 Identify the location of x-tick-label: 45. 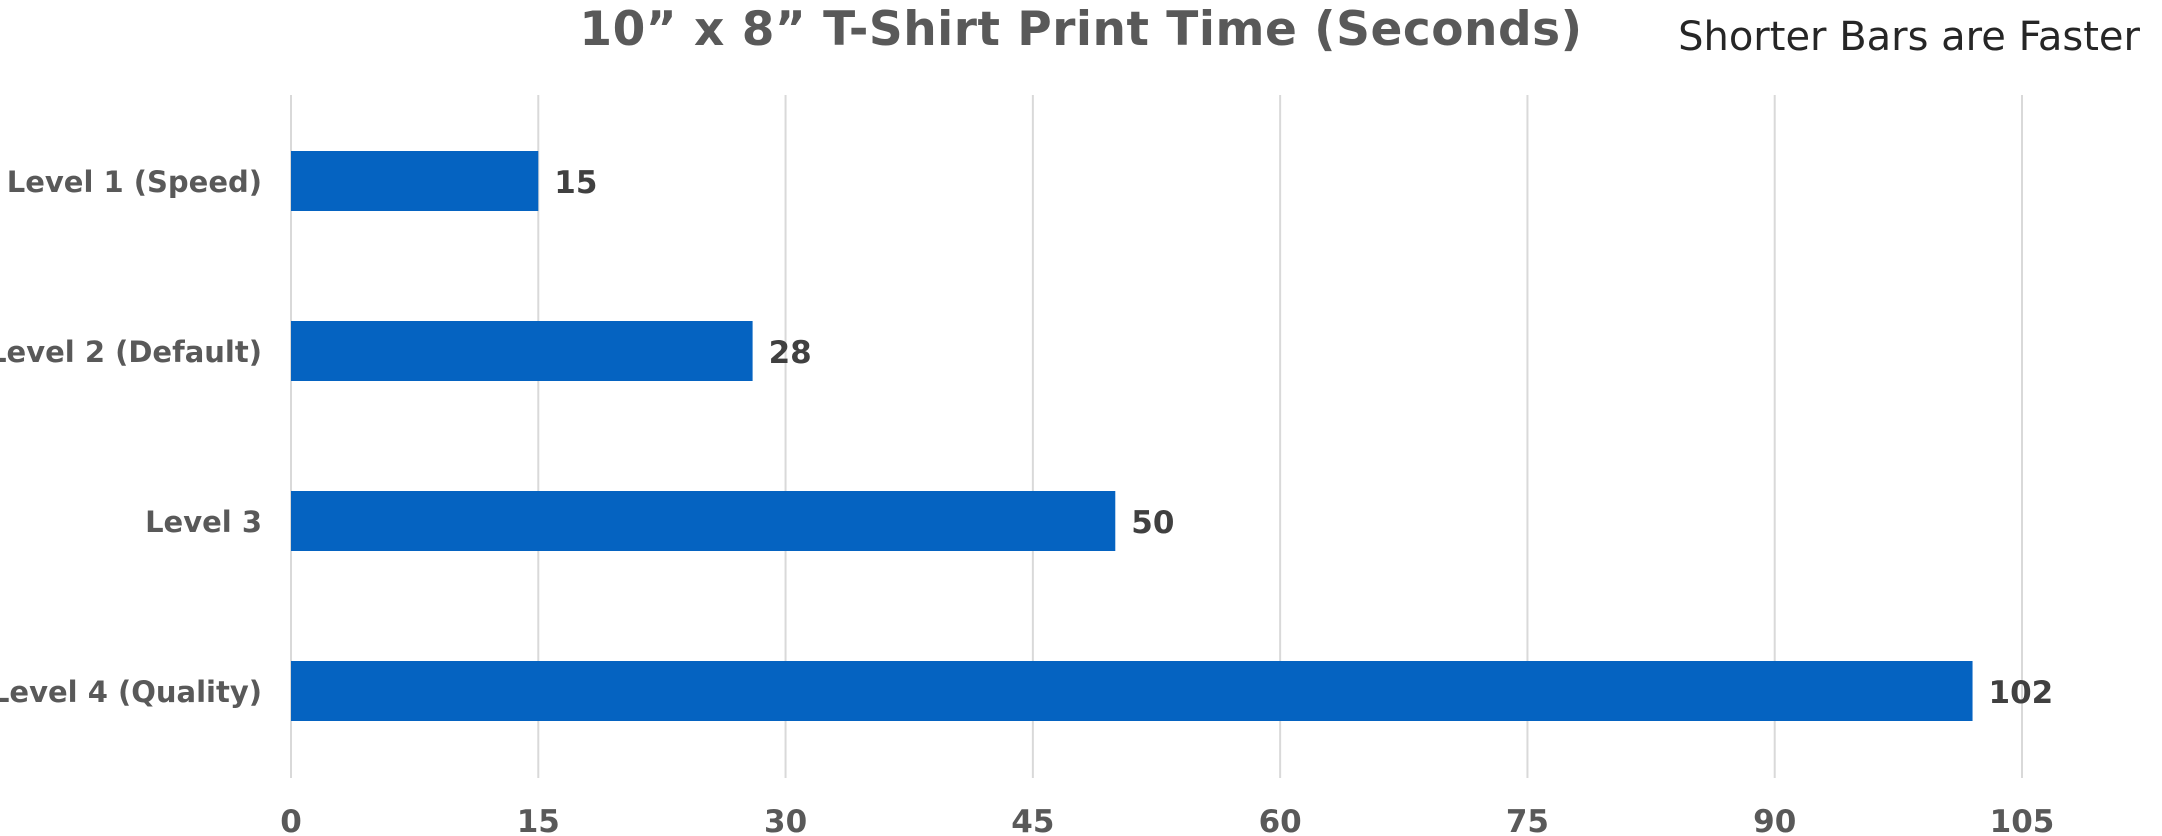
(1032, 820).